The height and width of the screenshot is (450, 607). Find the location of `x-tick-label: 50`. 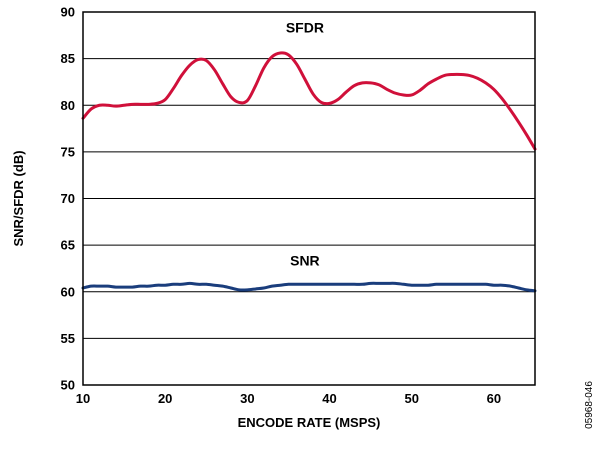

x-tick-label: 50 is located at coordinates (411, 398).